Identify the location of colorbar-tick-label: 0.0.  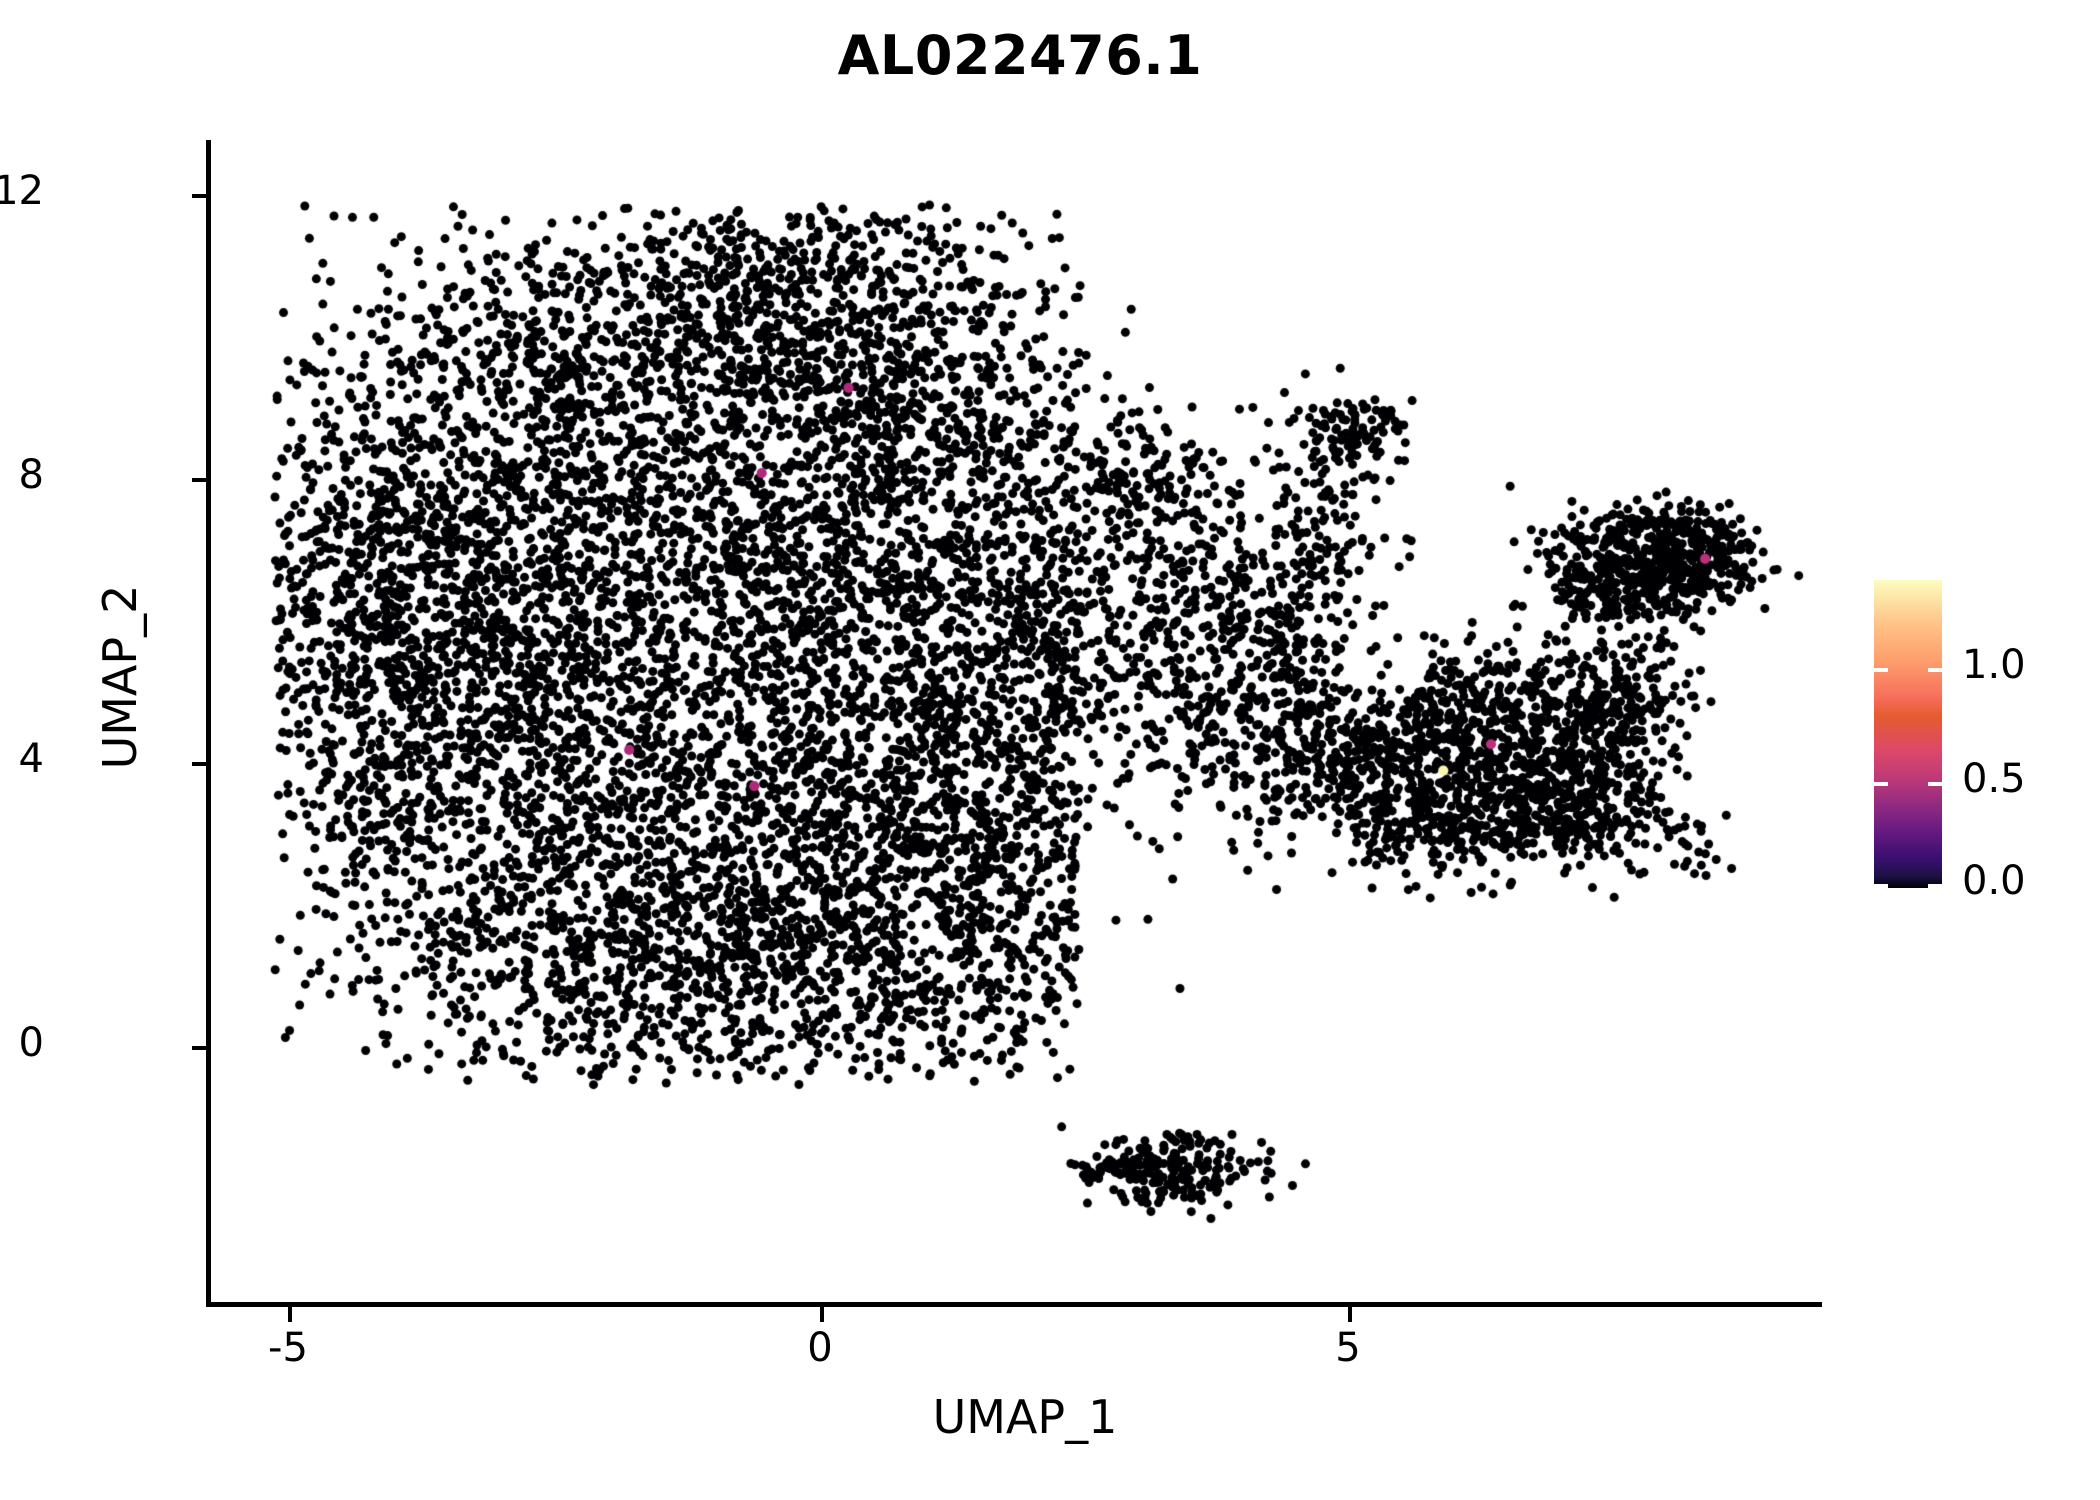
(1994, 881).